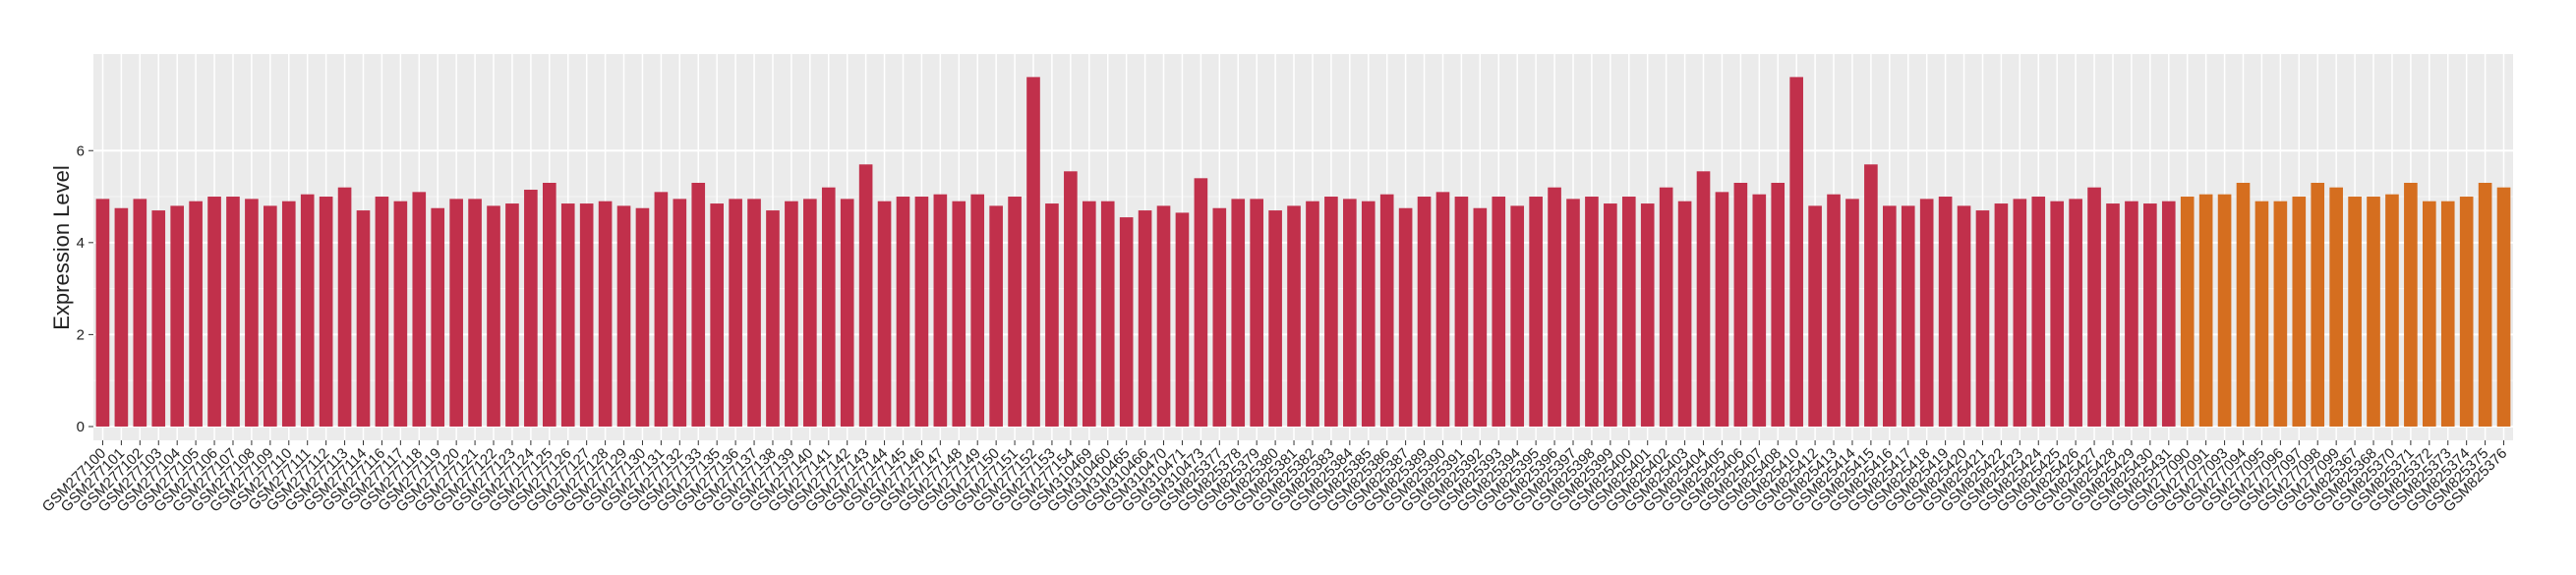 The image size is (2576, 575). What do you see at coordinates (81, 243) in the screenshot?
I see `y-tick-label: 4` at bounding box center [81, 243].